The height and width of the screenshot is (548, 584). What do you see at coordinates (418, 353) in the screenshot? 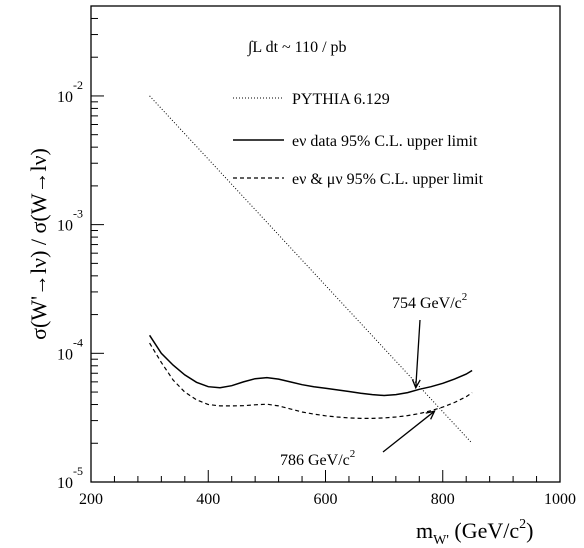
I see `annotation-754-arrow` at bounding box center [418, 353].